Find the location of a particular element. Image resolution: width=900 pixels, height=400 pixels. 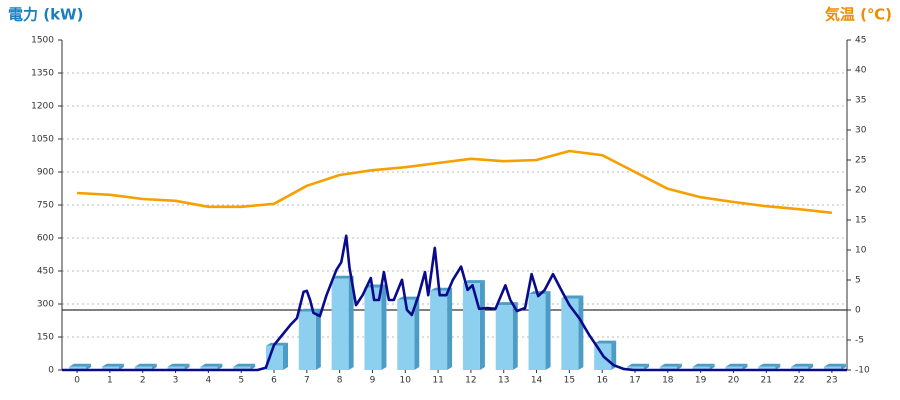

x-tick-label: 12 is located at coordinates (470, 381).